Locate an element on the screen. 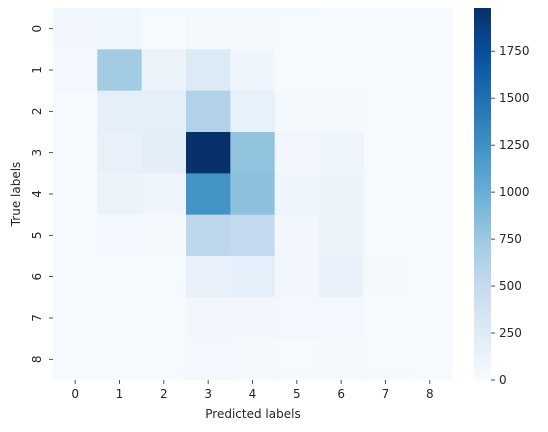 This screenshot has width=548, height=432. x-tick-label: 8 is located at coordinates (430, 394).